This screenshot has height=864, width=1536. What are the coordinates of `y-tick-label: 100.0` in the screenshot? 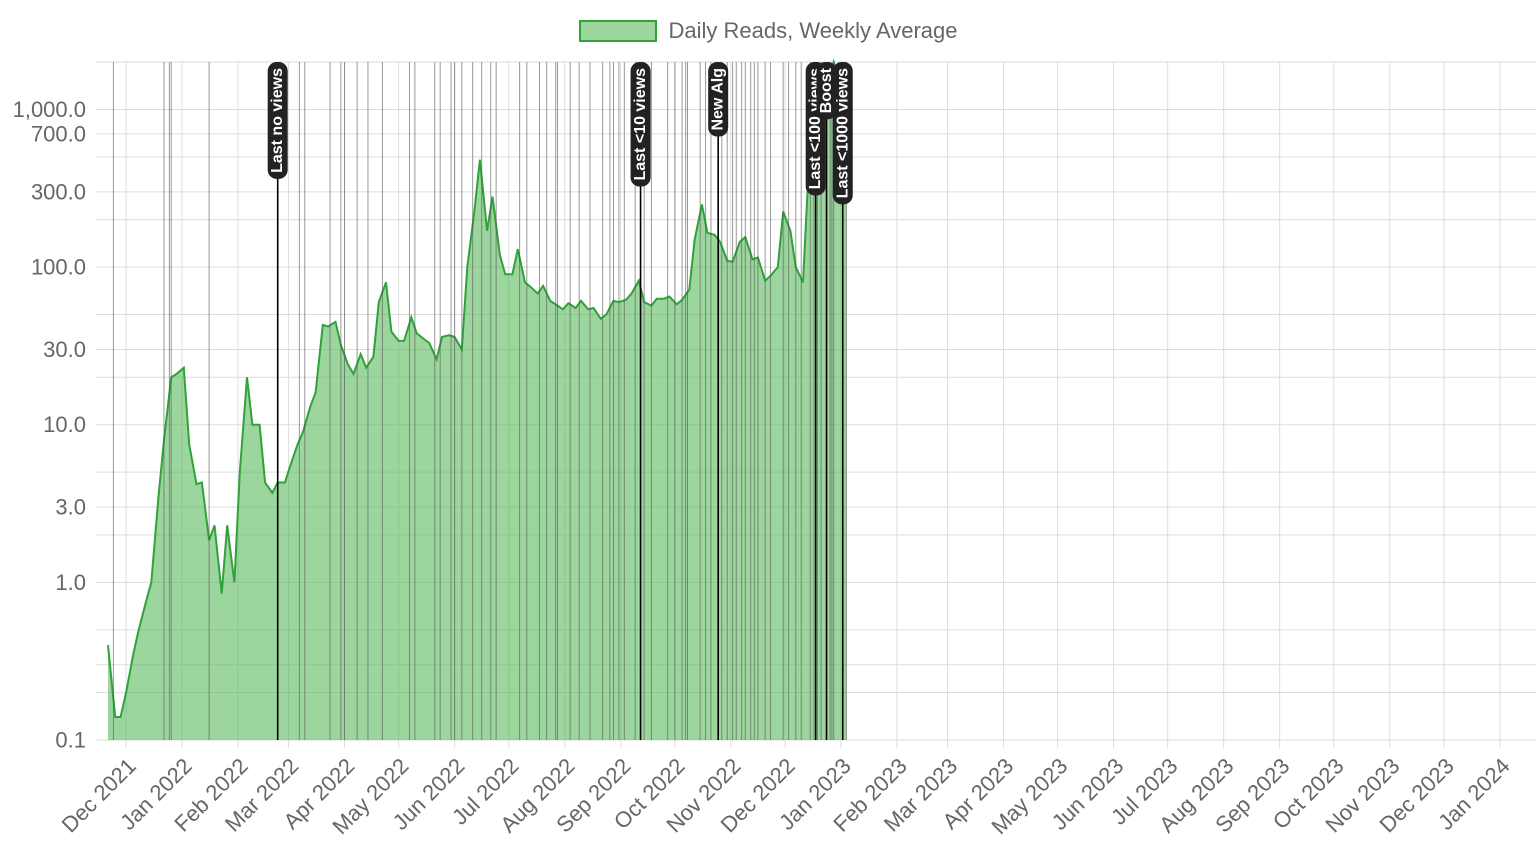 It's located at (58, 267).